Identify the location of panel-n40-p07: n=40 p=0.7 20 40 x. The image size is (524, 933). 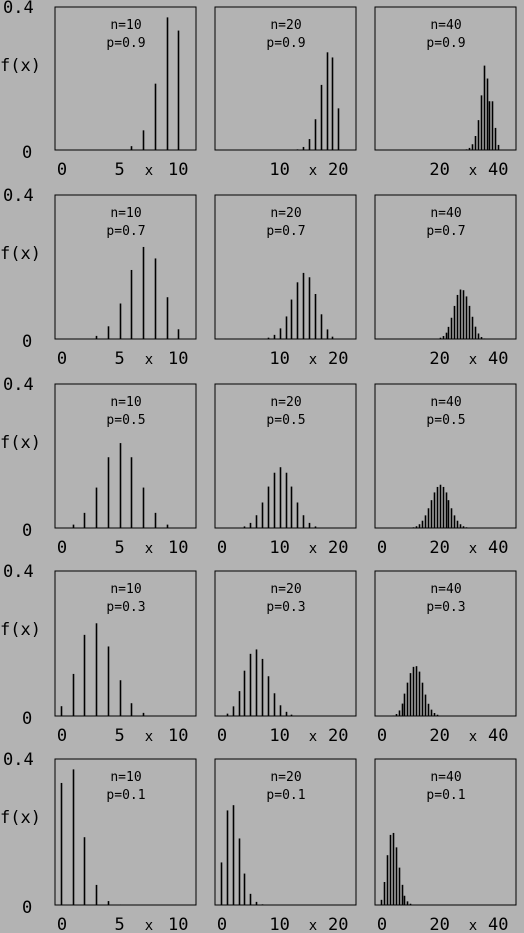
(445, 281).